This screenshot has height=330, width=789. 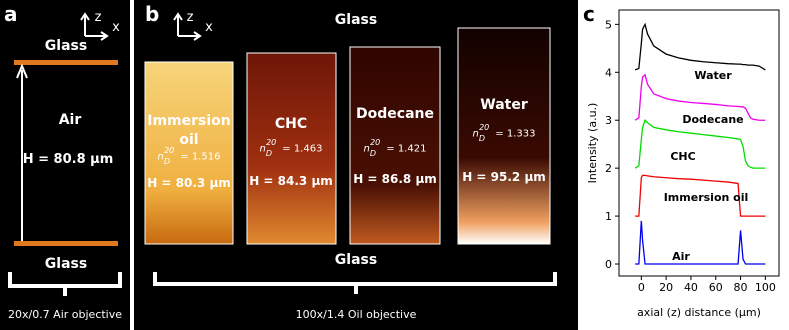 I want to click on x-axis-label: axial (z) distance (µm), so click(x=699, y=312).